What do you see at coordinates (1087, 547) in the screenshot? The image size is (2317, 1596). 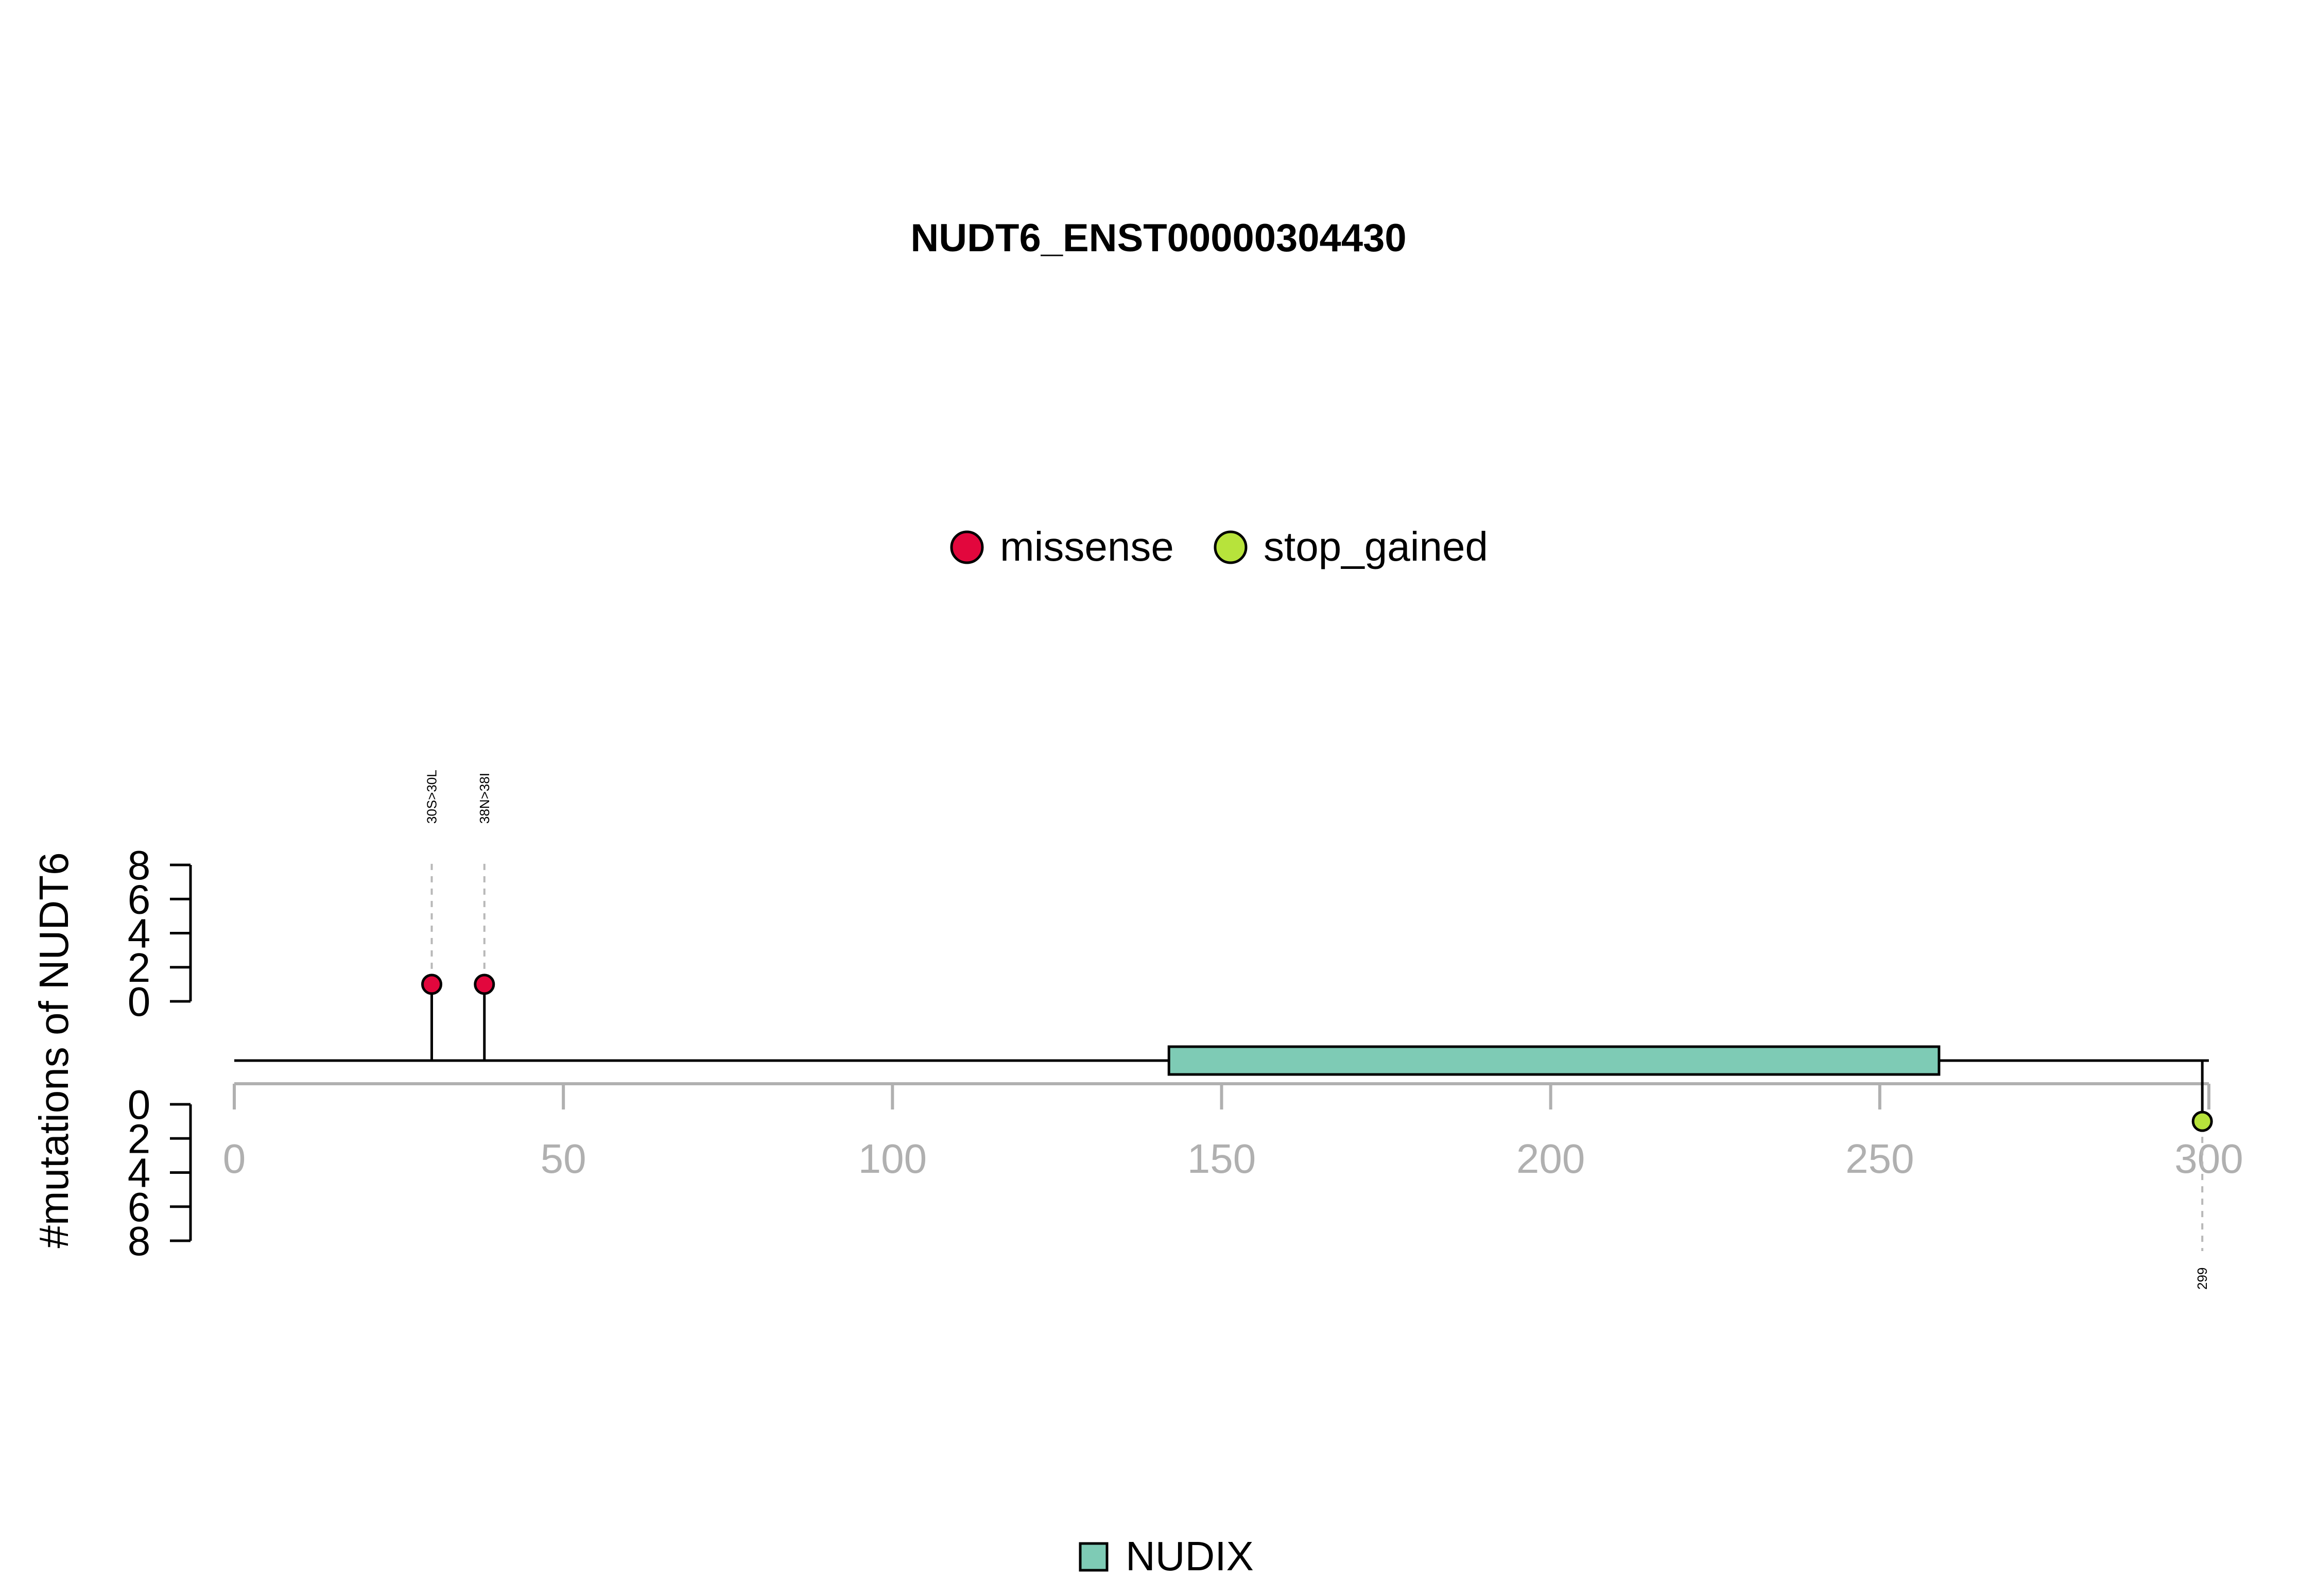 I see `legend-label-missense: missense` at bounding box center [1087, 547].